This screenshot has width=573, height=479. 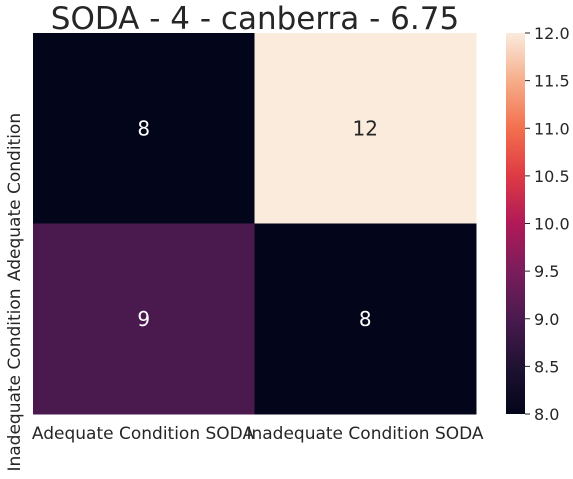 I want to click on colorbar-tick-label: 10.5, so click(x=552, y=176).